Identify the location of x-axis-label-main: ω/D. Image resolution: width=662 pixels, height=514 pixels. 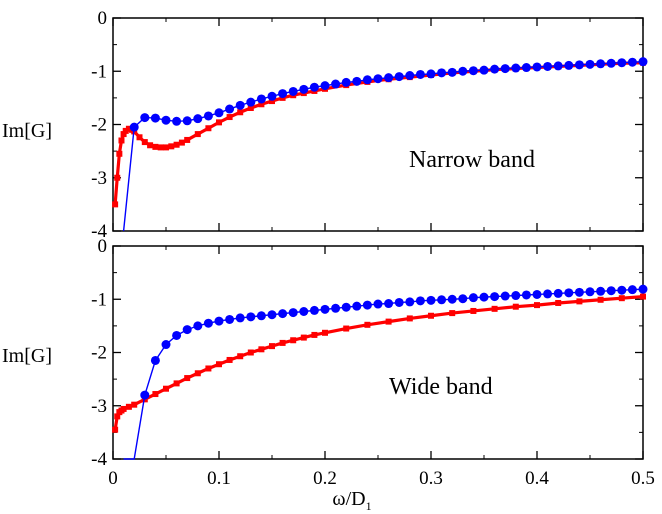
(348, 499).